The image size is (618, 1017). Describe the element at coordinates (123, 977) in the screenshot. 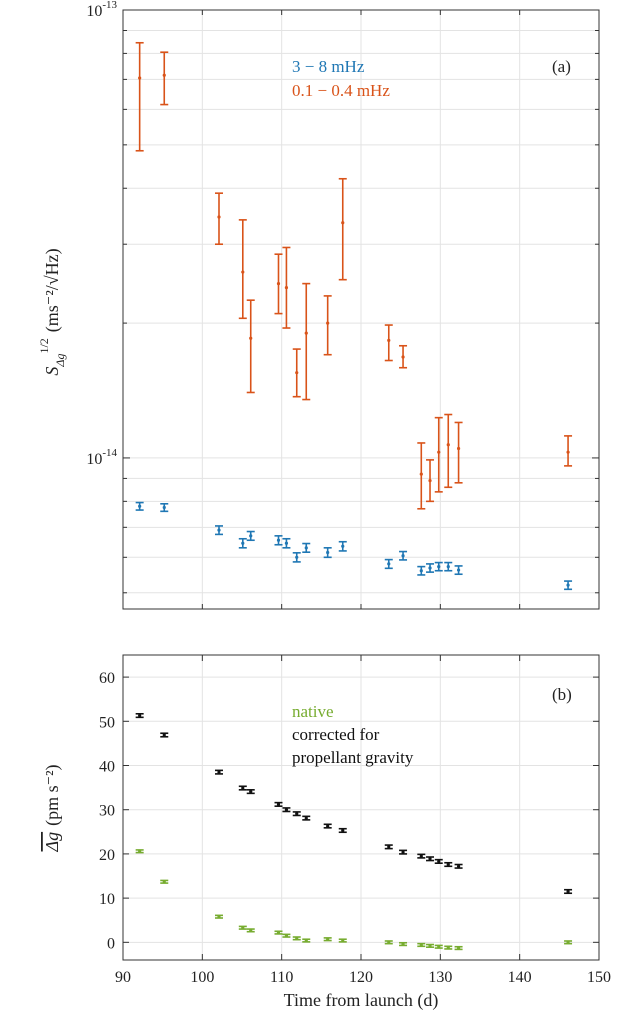

I see `x-tick-label-90: 90` at that location.